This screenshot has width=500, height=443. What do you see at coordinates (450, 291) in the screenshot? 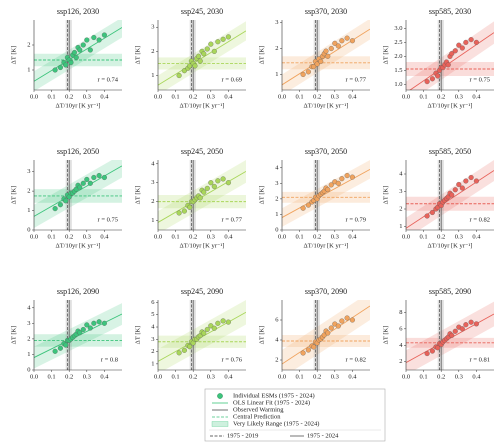
I see `panel-title: ssp585, 2090` at bounding box center [450, 291].